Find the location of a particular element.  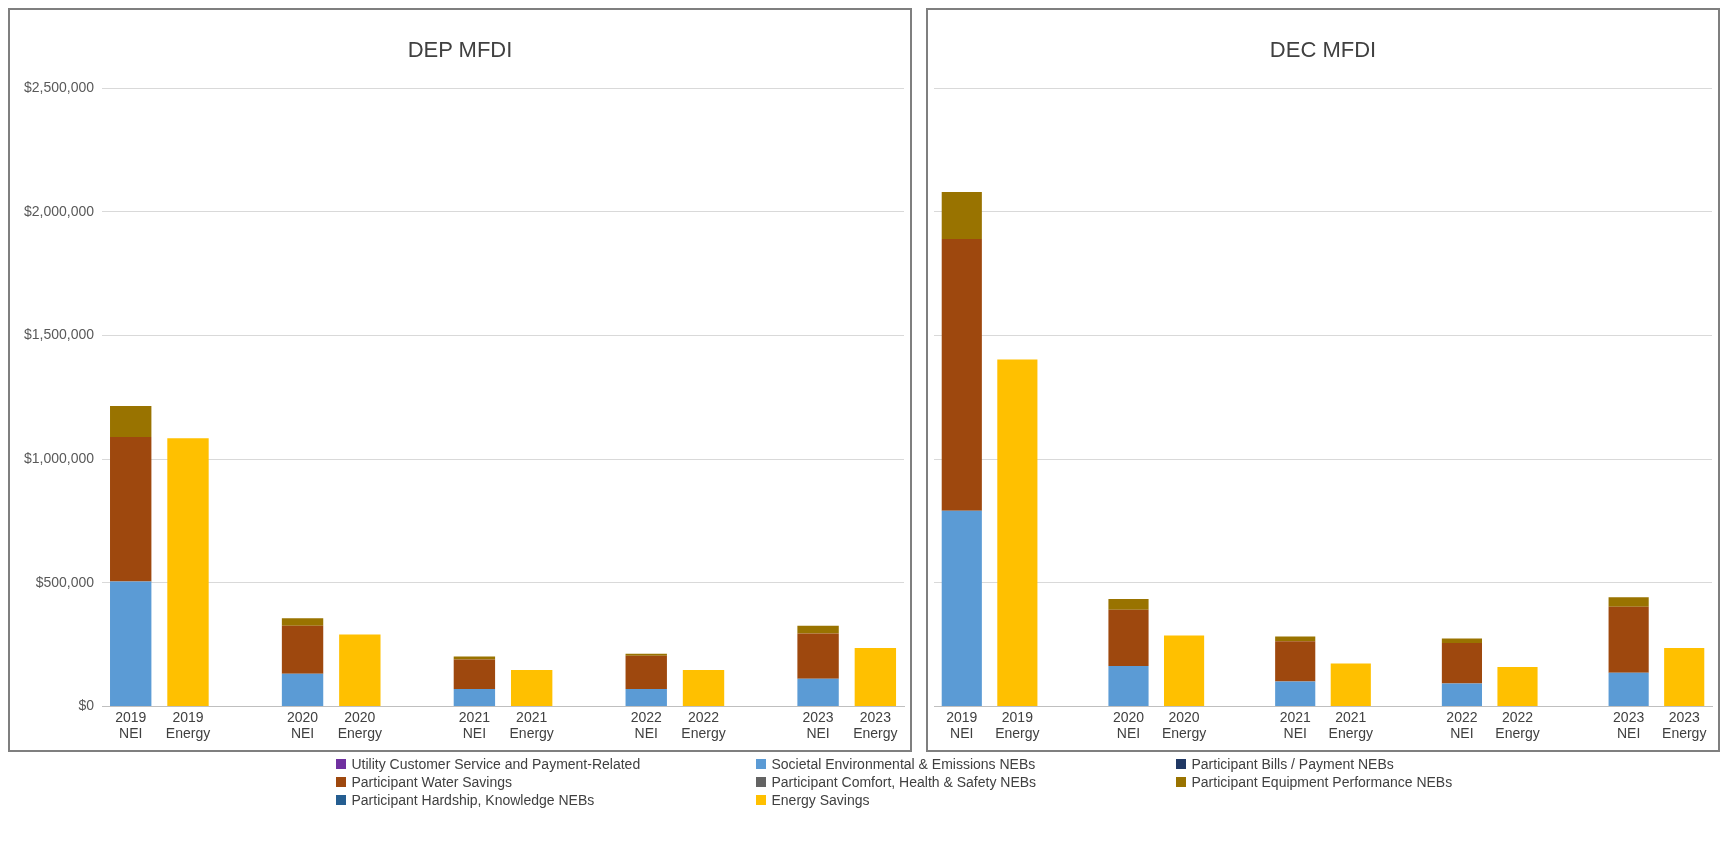

legend-label: Participant Comfort, Health & Safety NEBs is located at coordinates (904, 782).